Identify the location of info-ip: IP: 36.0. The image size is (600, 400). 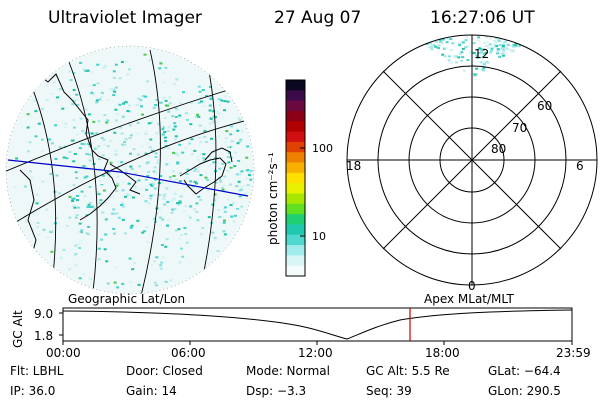
(33, 391).